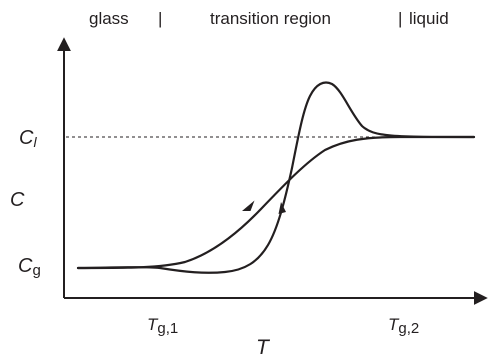 Image resolution: width=488 pixels, height=363 pixels. What do you see at coordinates (270, 18) in the screenshot?
I see `region-label-transition: transition region` at bounding box center [270, 18].